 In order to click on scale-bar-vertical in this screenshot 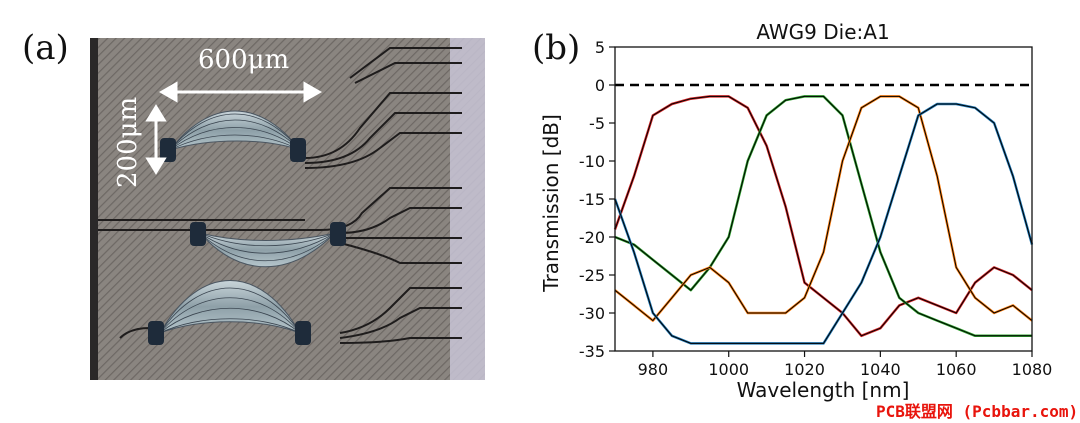, I will do `click(156, 139)`.